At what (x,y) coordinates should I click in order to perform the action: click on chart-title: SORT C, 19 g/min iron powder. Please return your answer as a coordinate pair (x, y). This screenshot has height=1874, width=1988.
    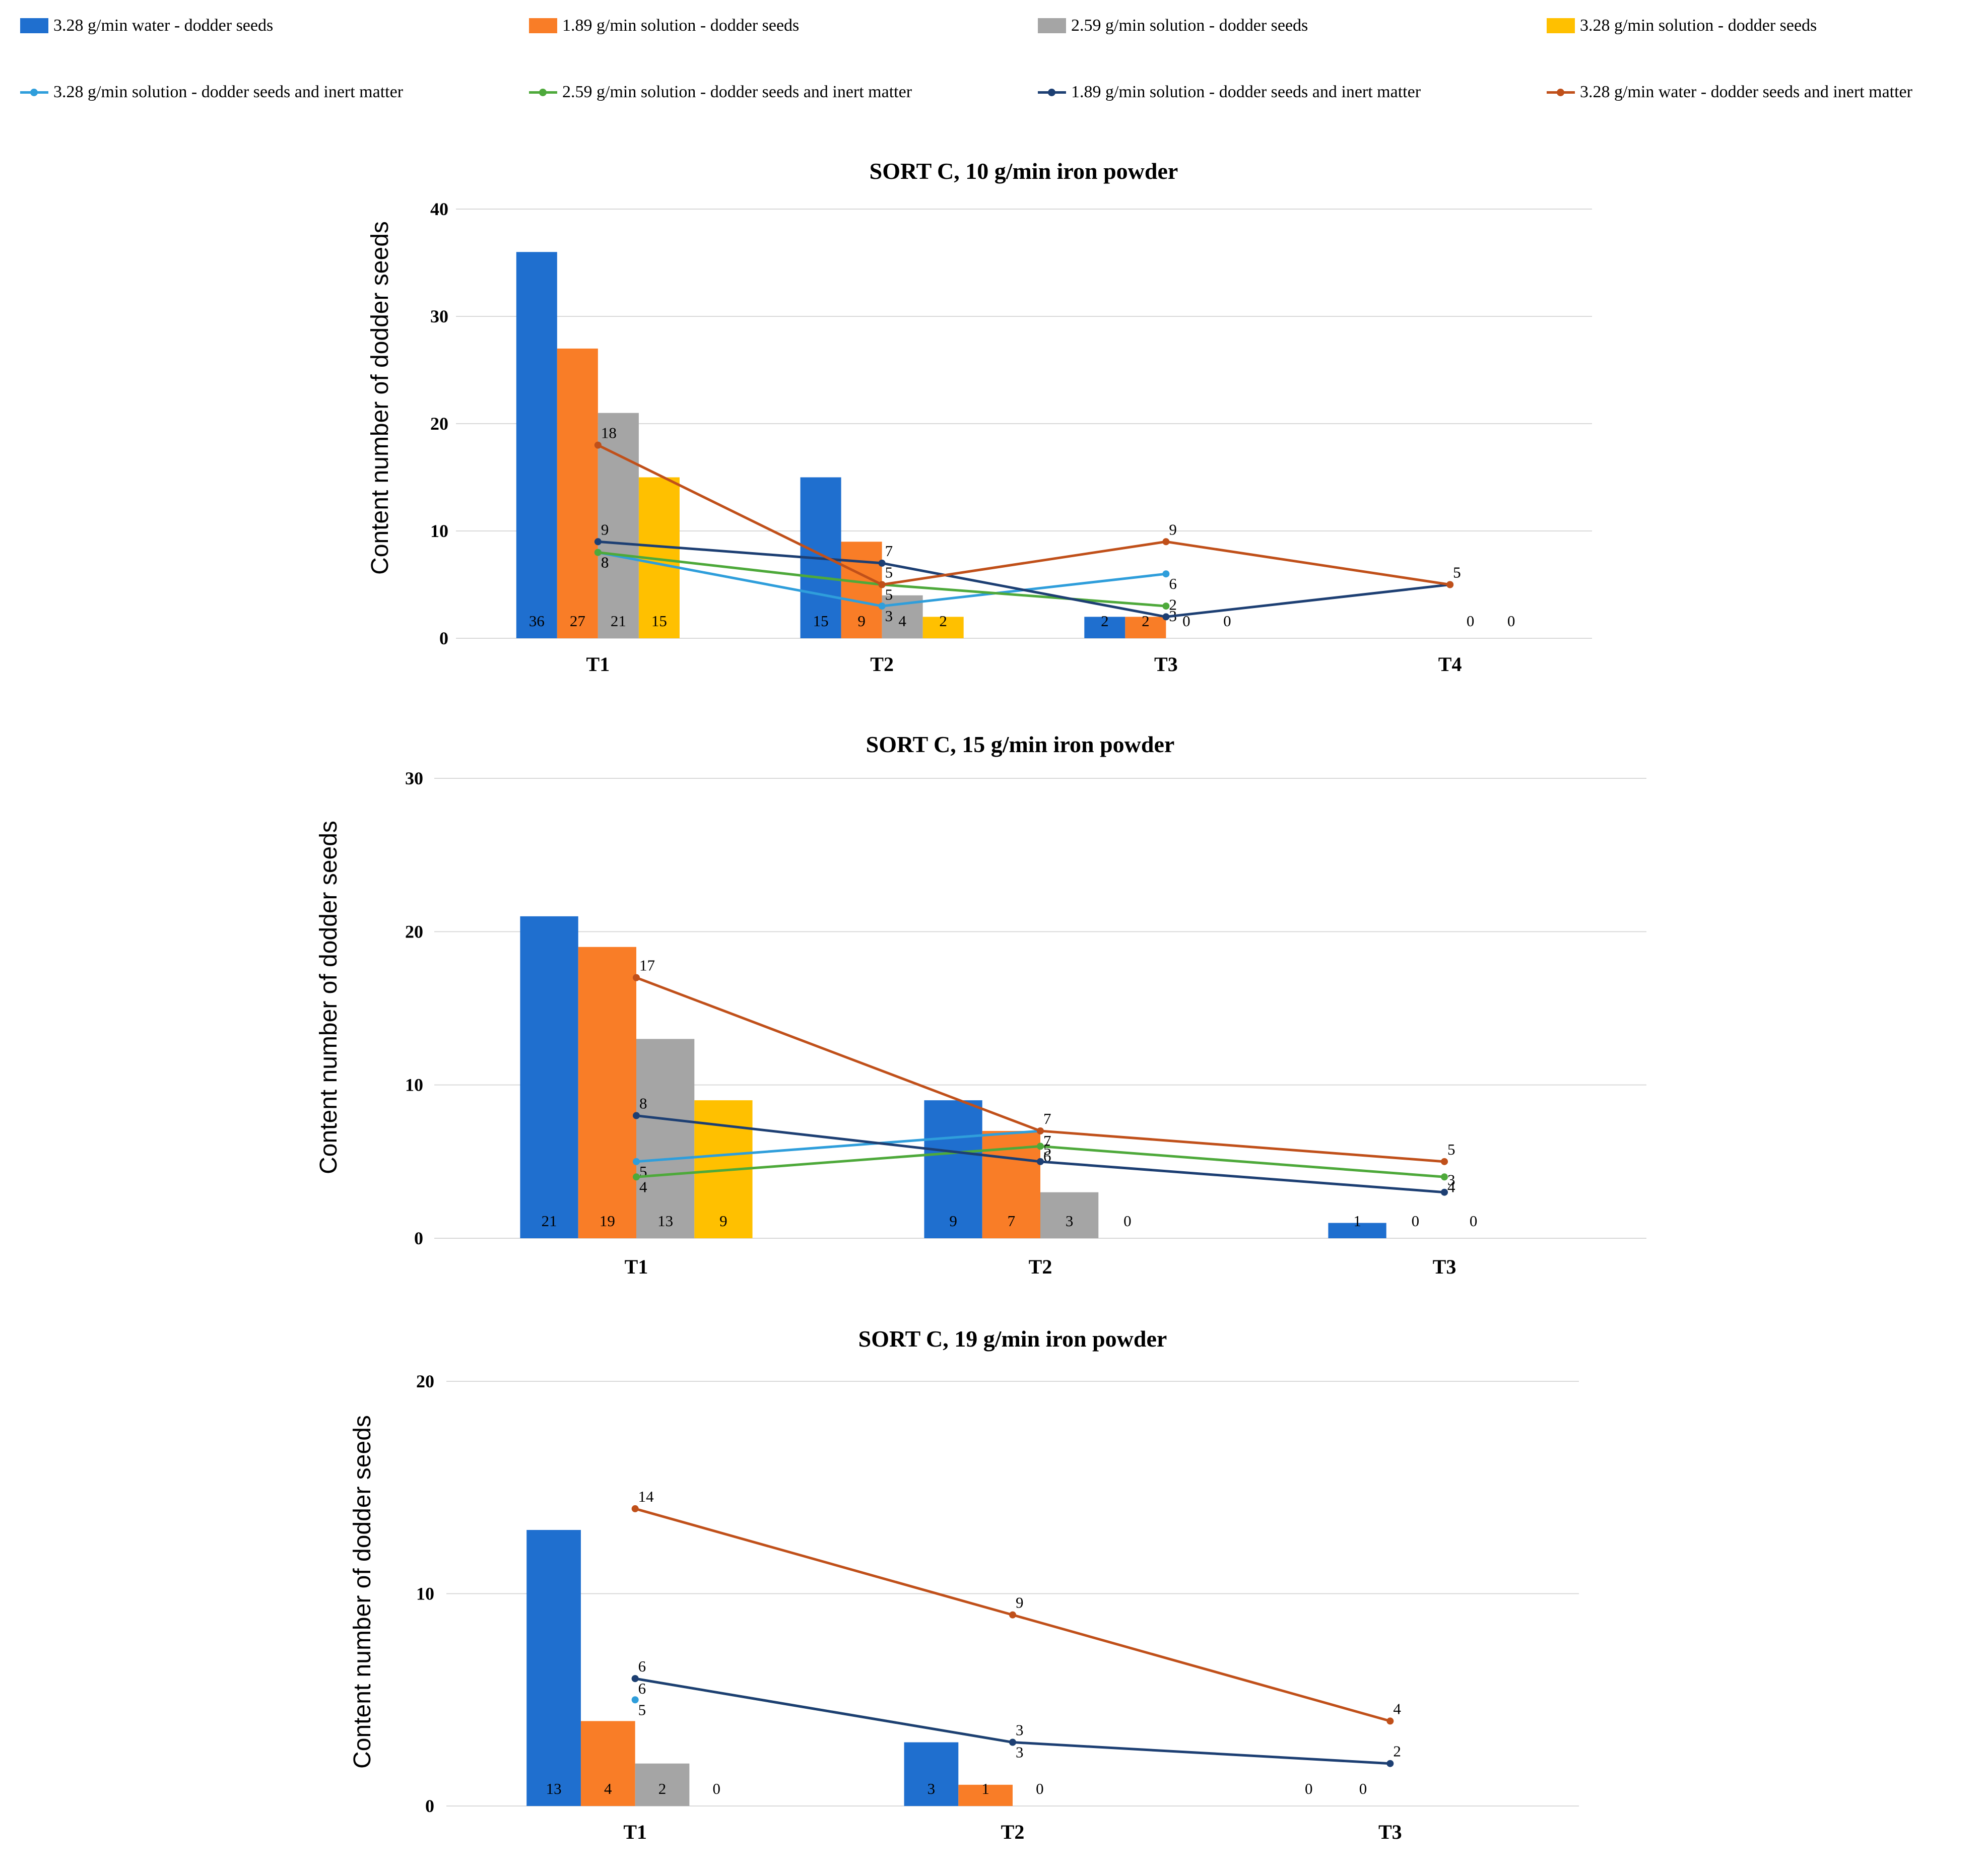
    Looking at the image, I should click on (1012, 1339).